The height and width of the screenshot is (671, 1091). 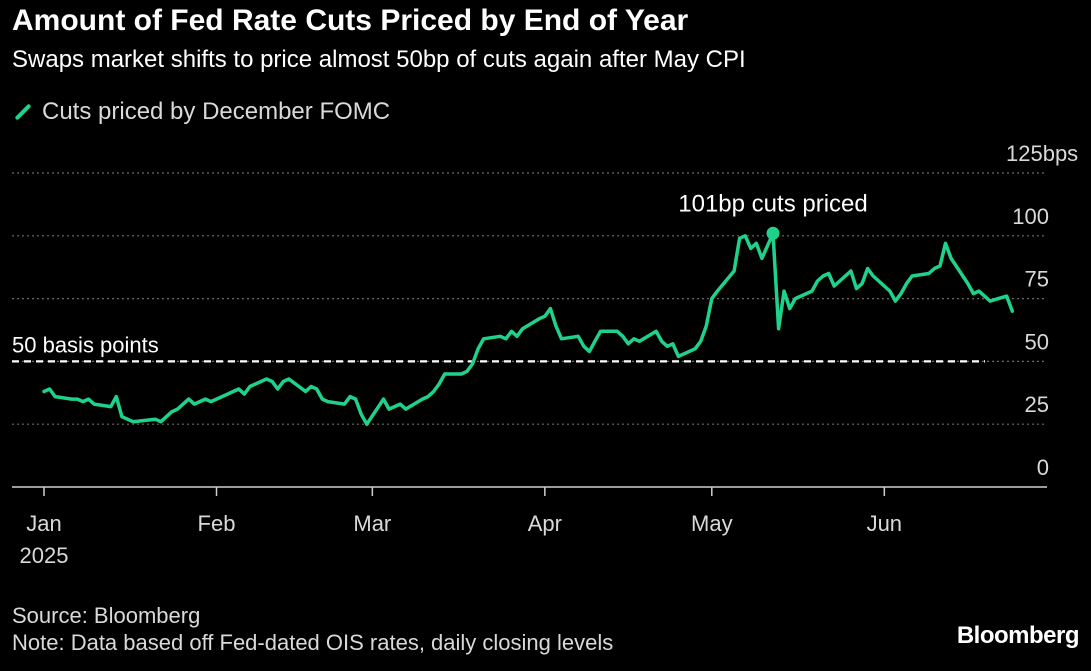 I want to click on legend-label: Cuts priced by December FOMC, so click(x=216, y=111).